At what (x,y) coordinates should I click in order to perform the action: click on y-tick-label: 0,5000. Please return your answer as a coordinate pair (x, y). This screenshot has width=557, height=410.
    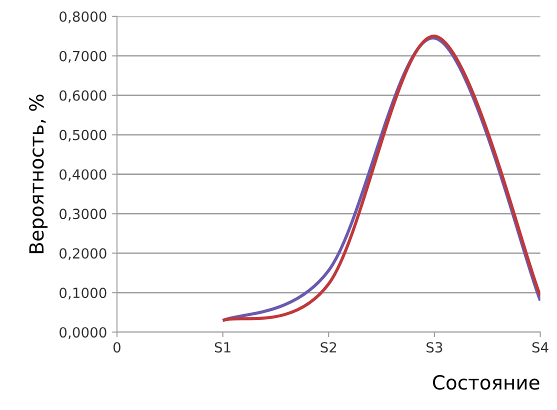
    Looking at the image, I should click on (83, 136).